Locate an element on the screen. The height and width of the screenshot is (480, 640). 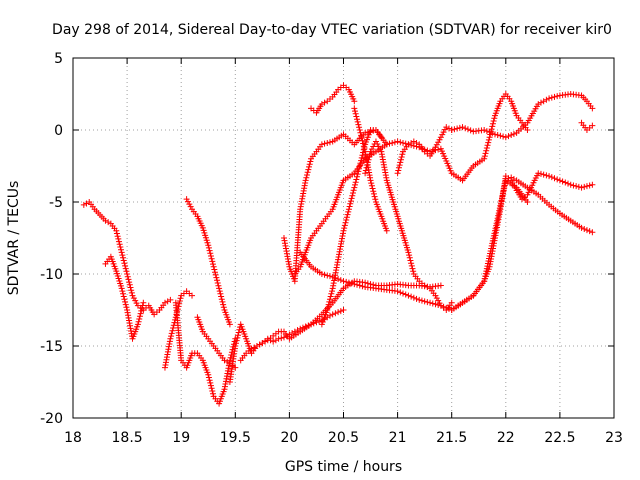
series-s20 is located at coordinates (552, 205).